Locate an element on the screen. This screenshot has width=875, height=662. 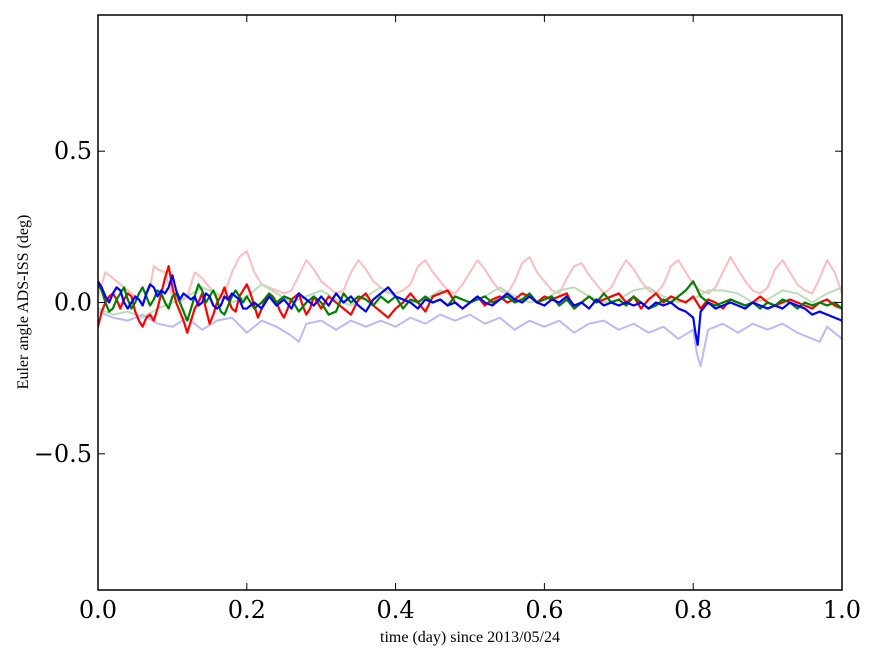
series-line-pale-blue is located at coordinates (470, 339).